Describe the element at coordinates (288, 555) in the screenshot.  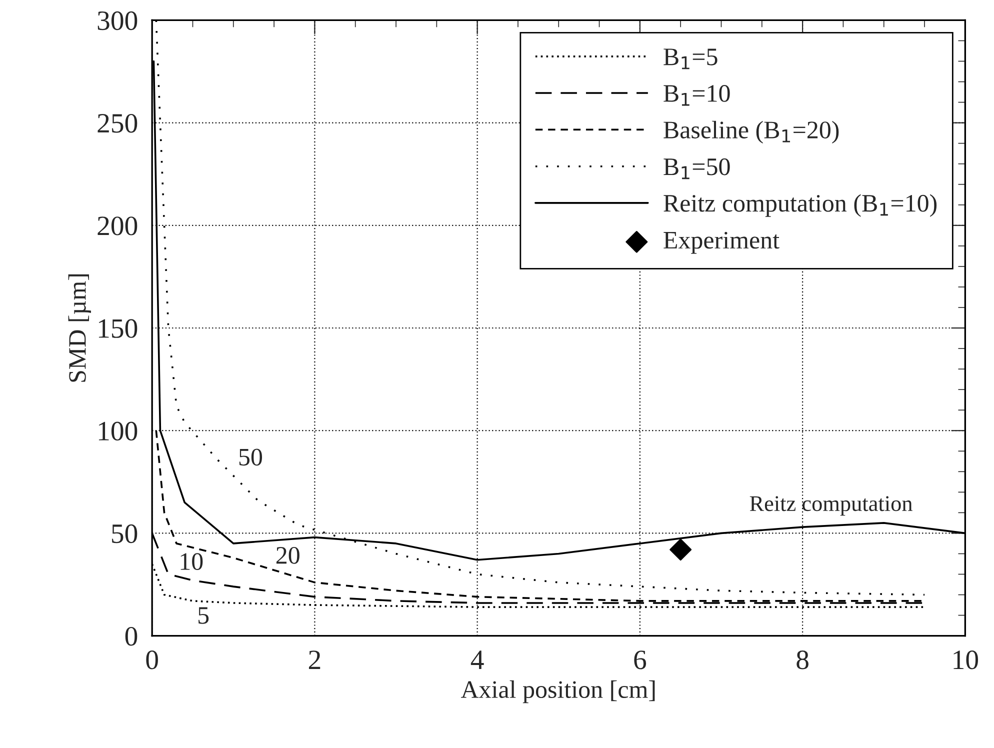
I see `annotation: 20` at that location.